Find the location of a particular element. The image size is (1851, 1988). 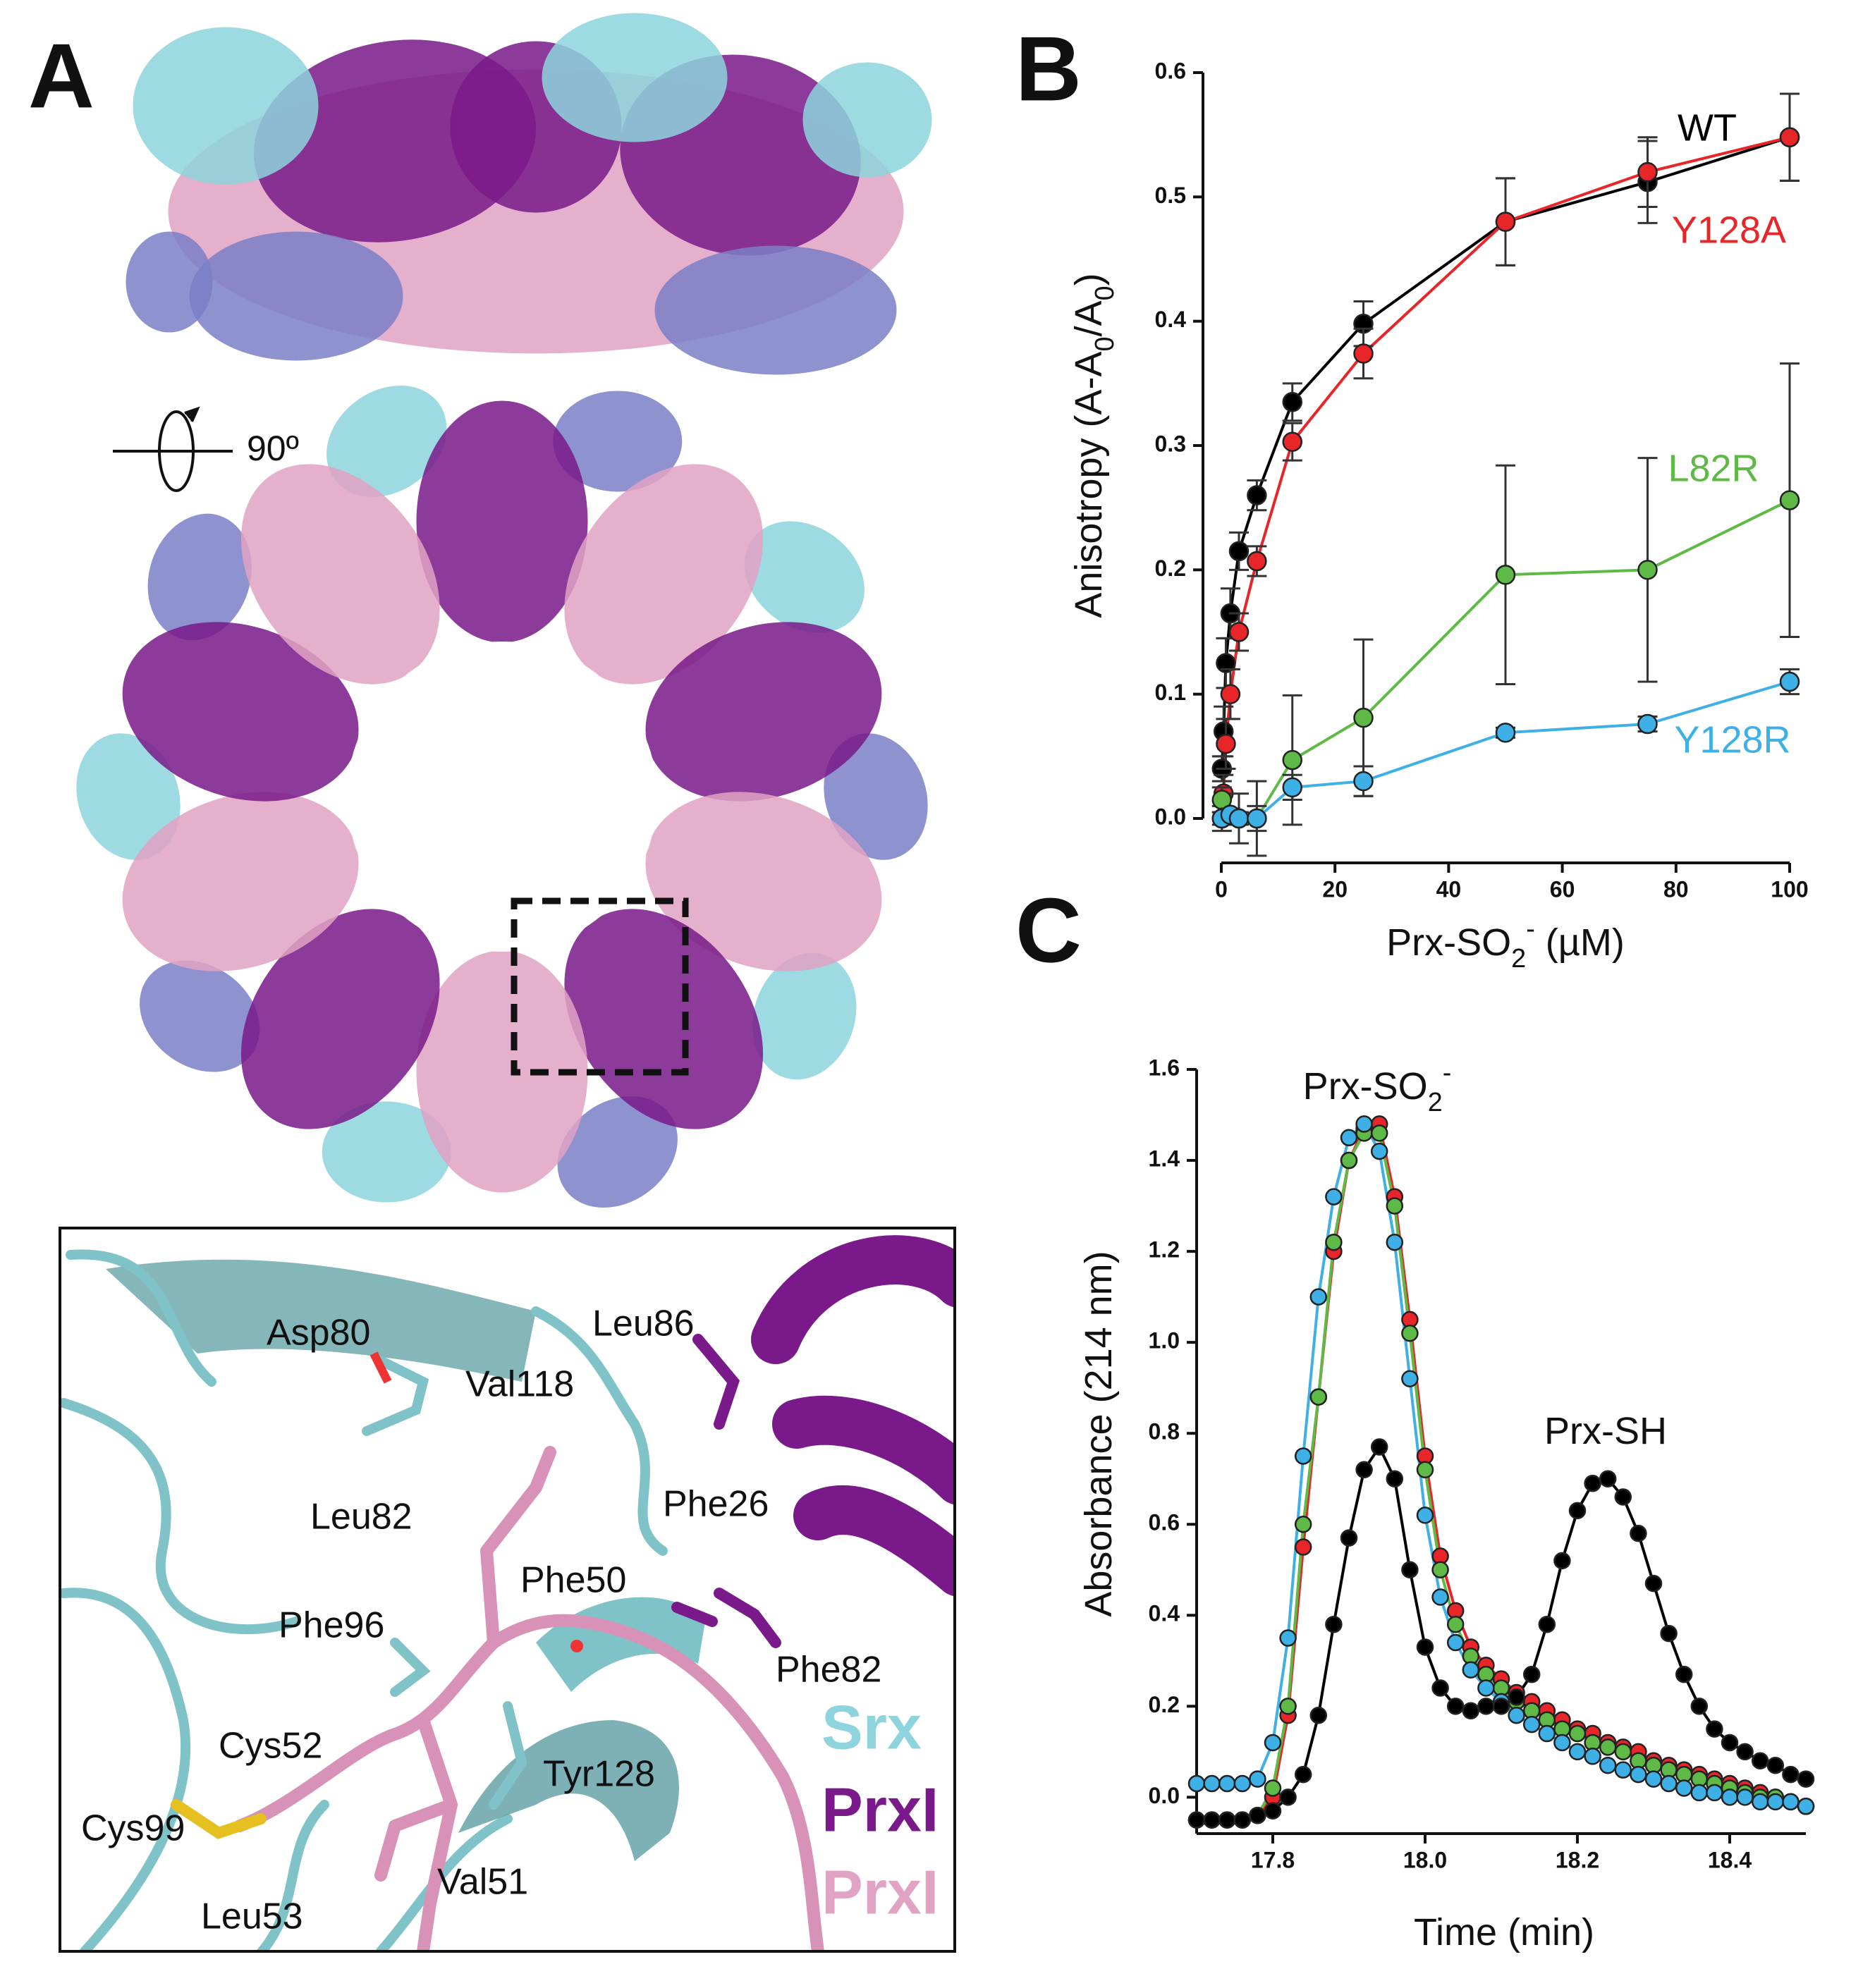

zoom-box is located at coordinates (600, 986).